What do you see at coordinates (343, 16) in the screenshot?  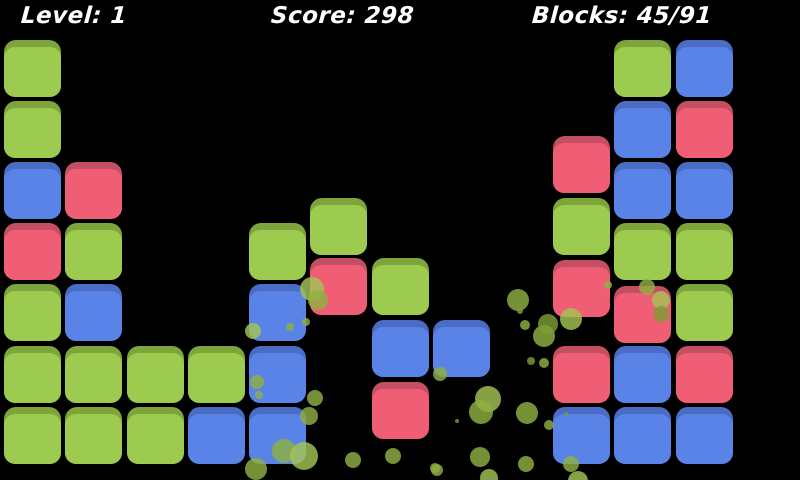 I see `score-label: Score: 298` at bounding box center [343, 16].